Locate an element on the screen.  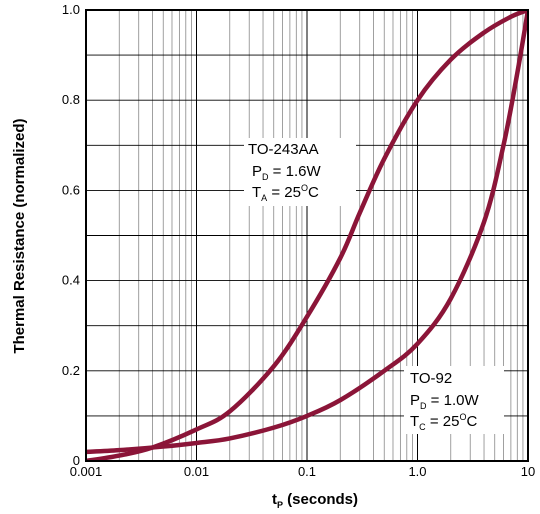
y-tick-label: 1.0 is located at coordinates (71, 9).